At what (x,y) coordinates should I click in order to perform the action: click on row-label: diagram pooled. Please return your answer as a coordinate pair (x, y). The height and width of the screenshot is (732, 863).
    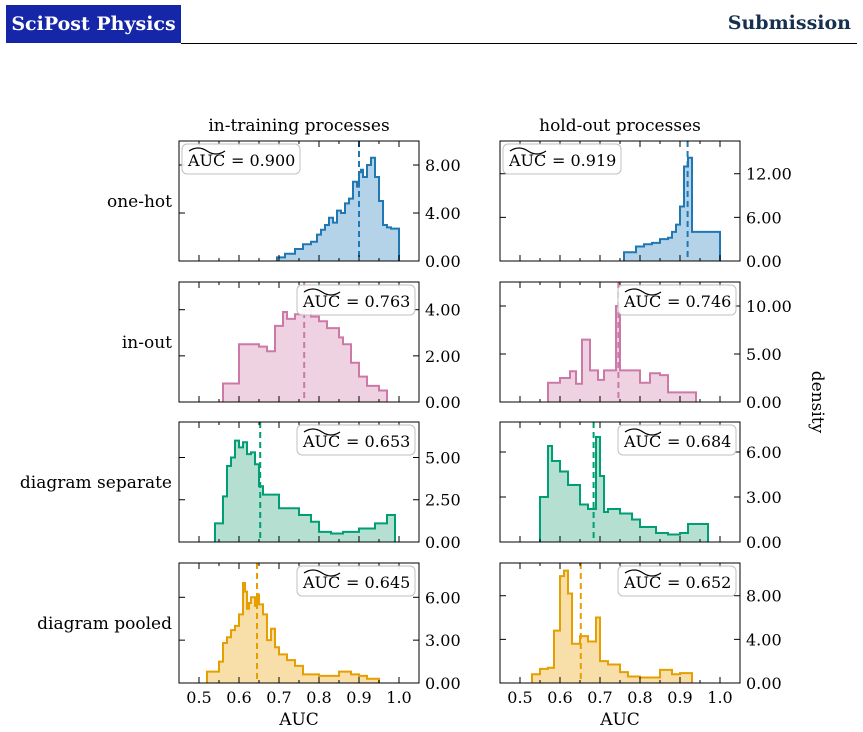
    Looking at the image, I should click on (104, 624).